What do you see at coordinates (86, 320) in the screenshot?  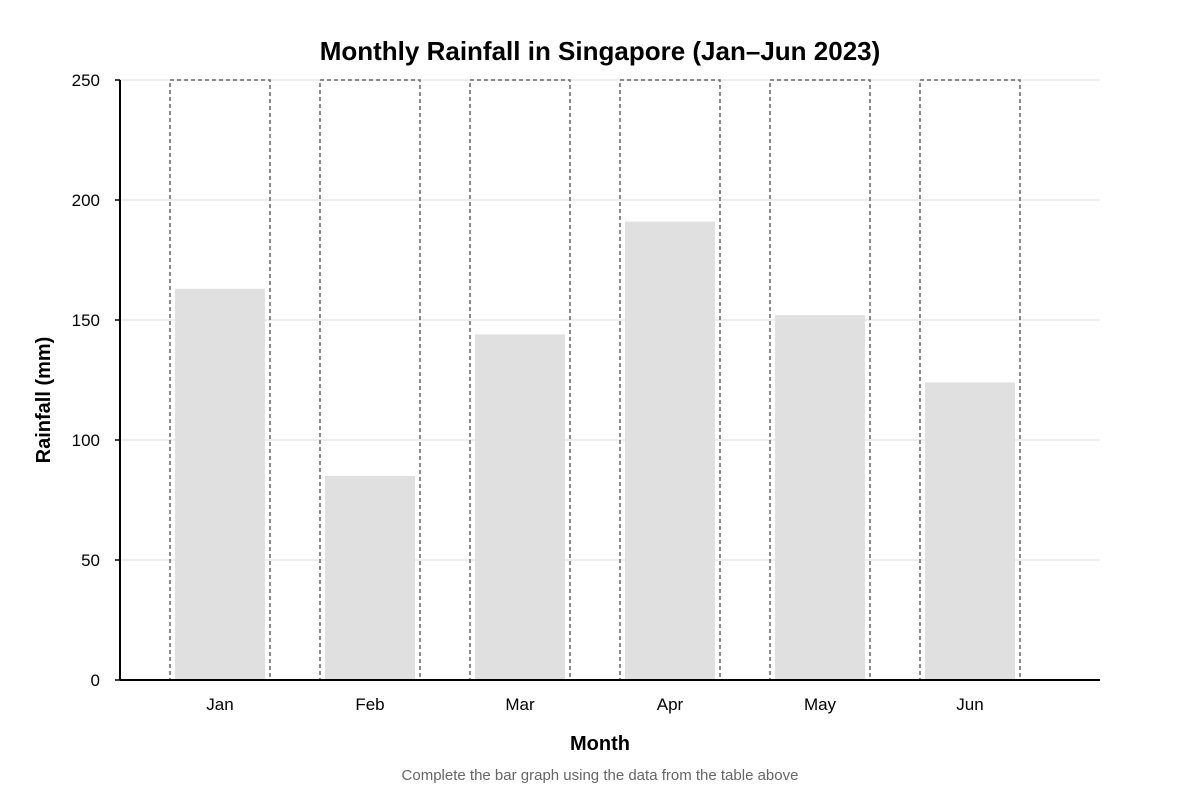 I see `y-tick-label: 150` at bounding box center [86, 320].